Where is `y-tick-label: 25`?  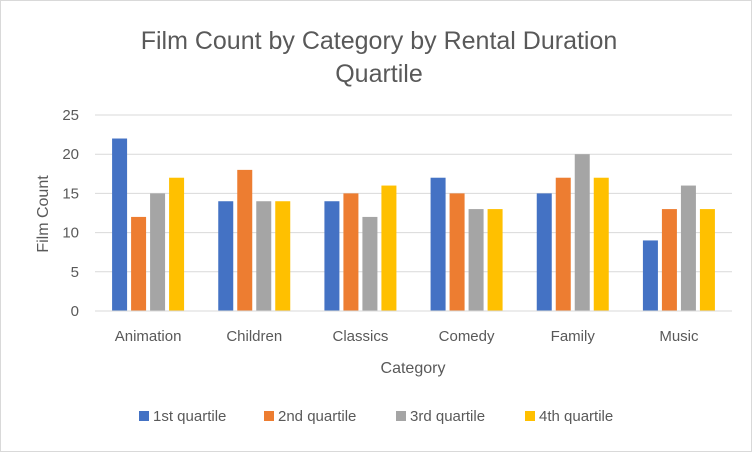 y-tick-label: 25 is located at coordinates (70, 115).